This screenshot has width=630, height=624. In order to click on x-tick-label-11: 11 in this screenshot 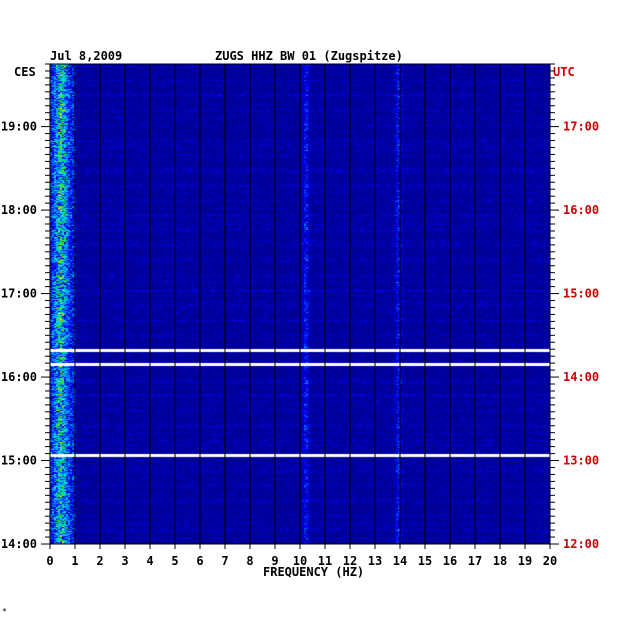, I will do `click(325, 561)`.